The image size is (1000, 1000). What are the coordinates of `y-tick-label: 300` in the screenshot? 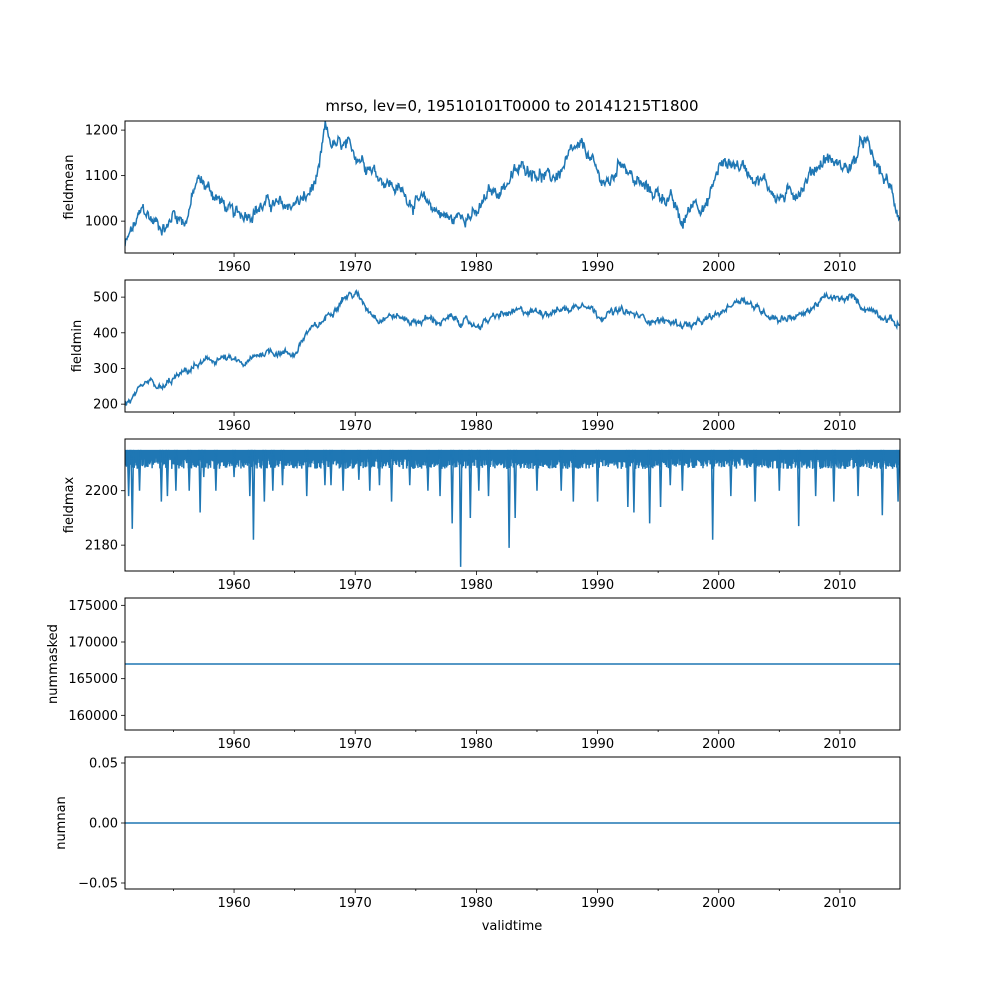 It's located at (105, 369).